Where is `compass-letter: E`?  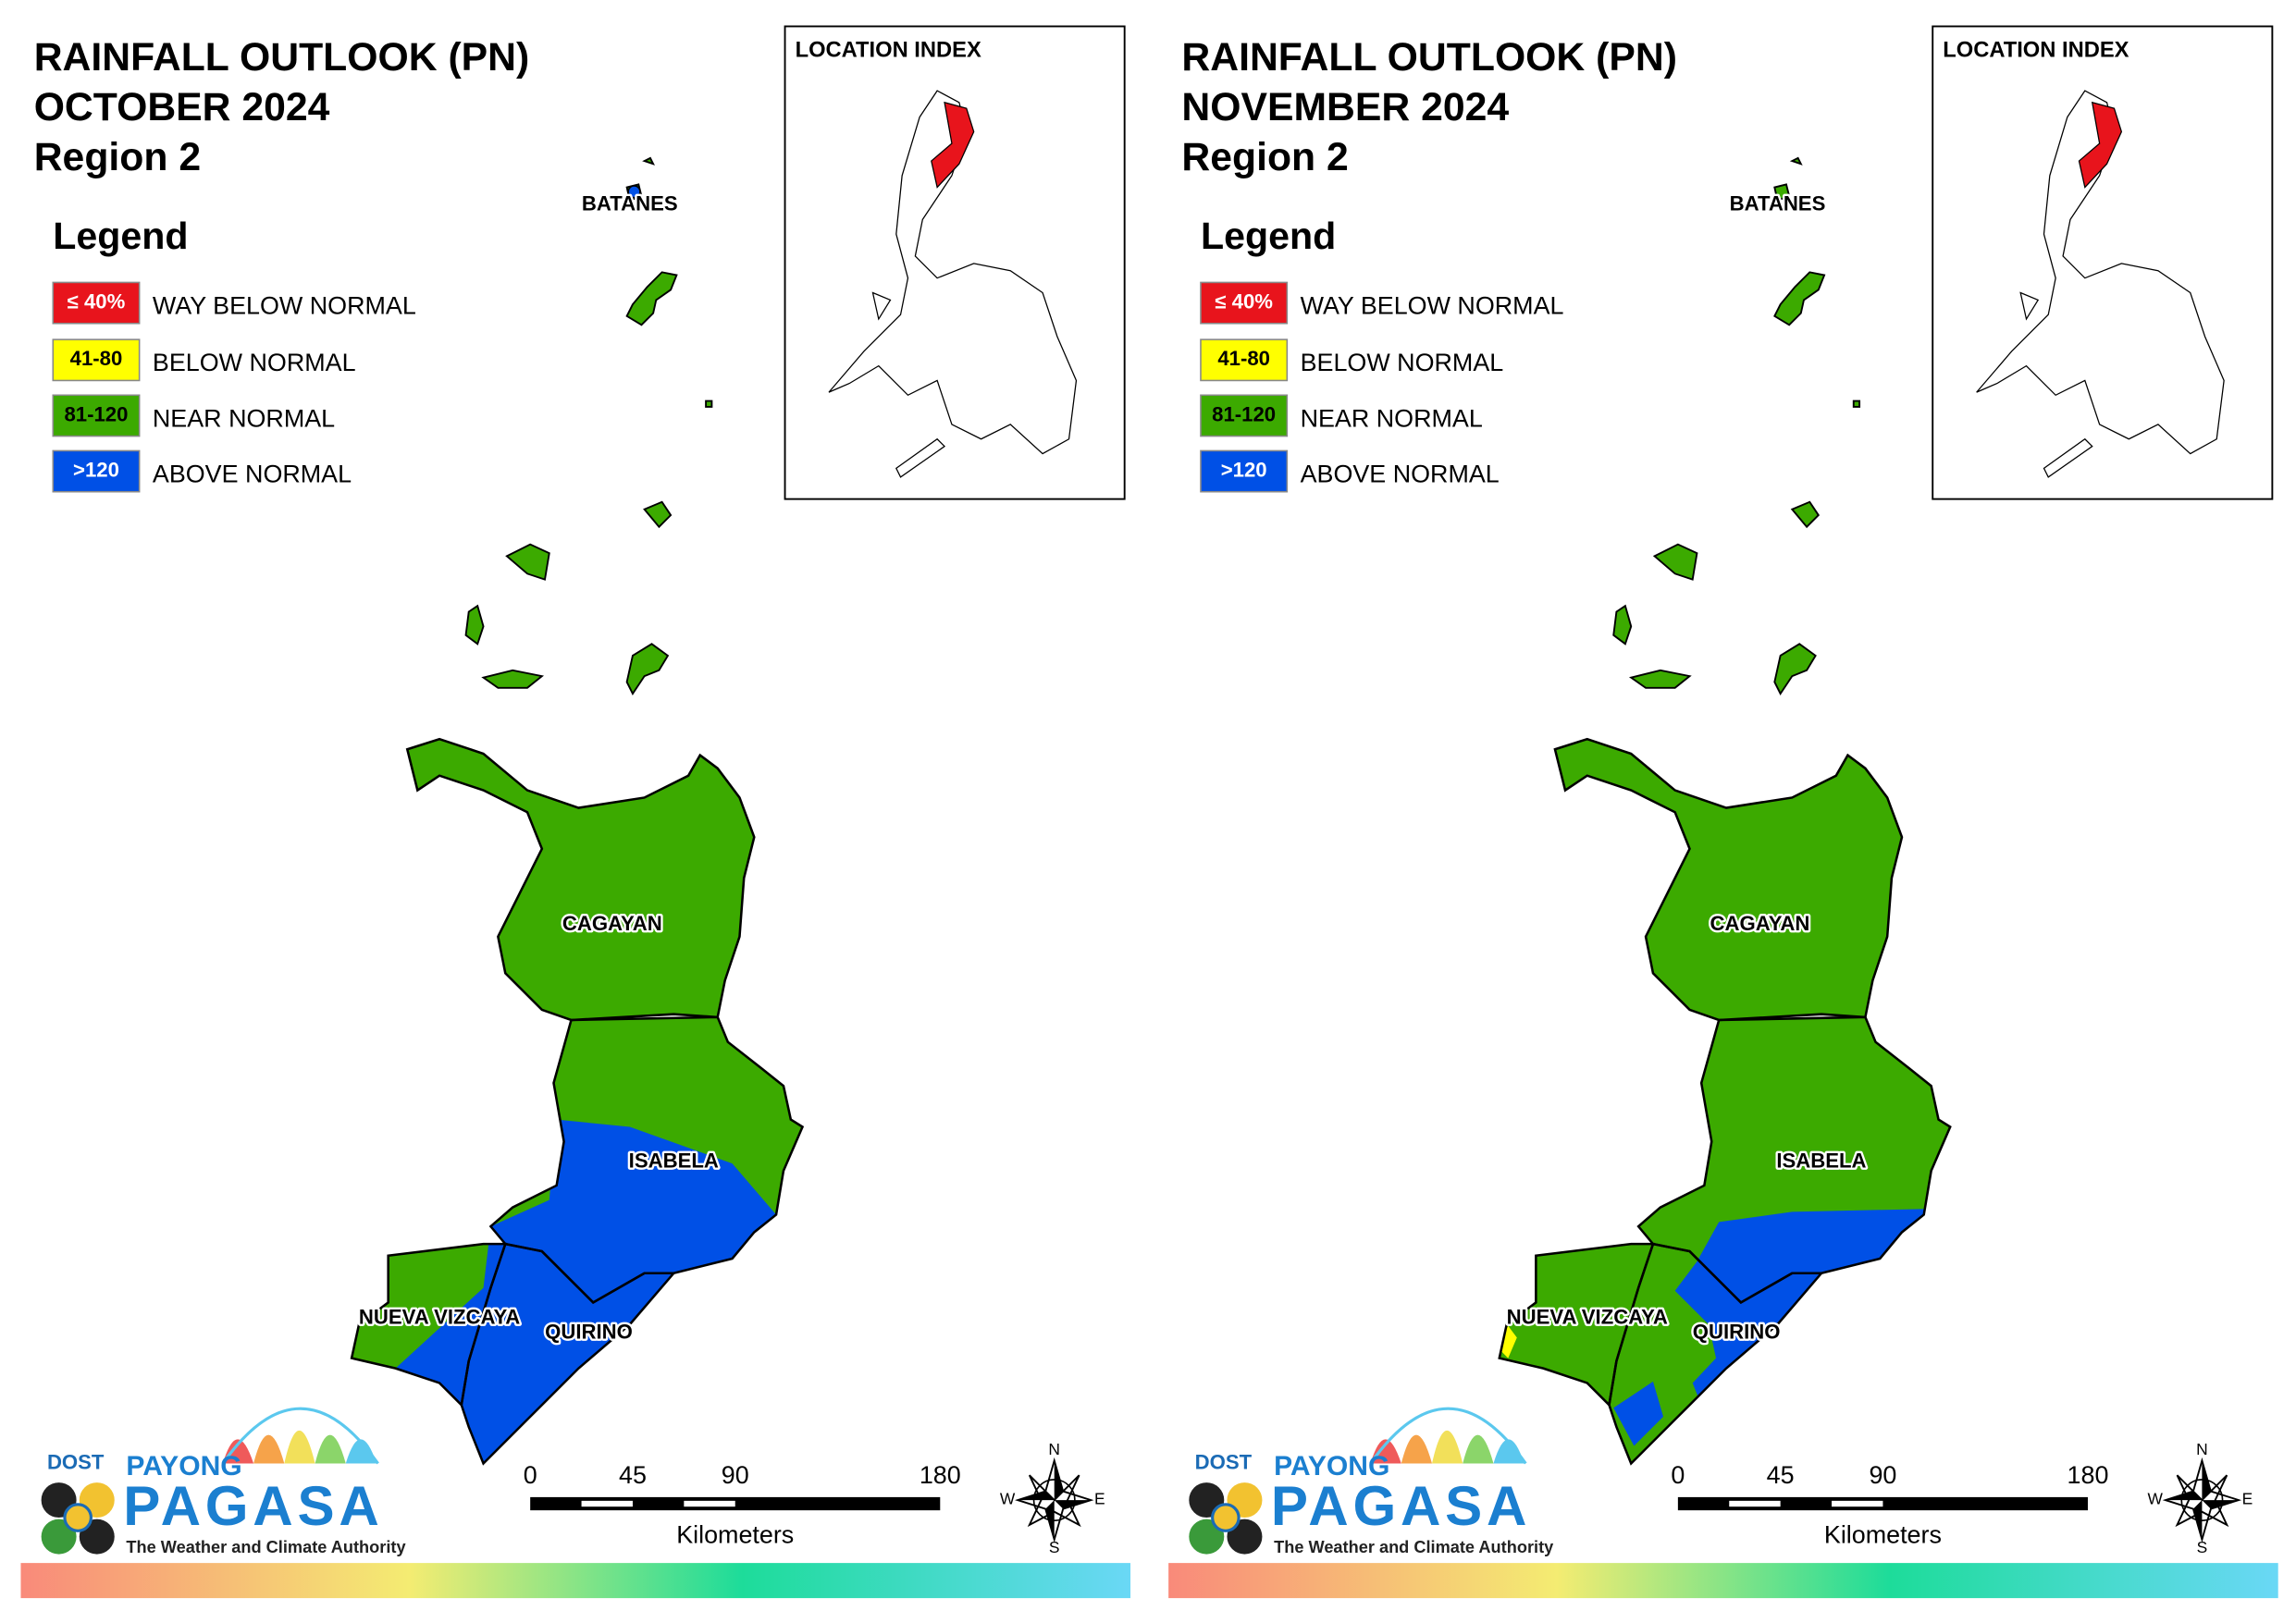
compass-letter: E is located at coordinates (2247, 1499).